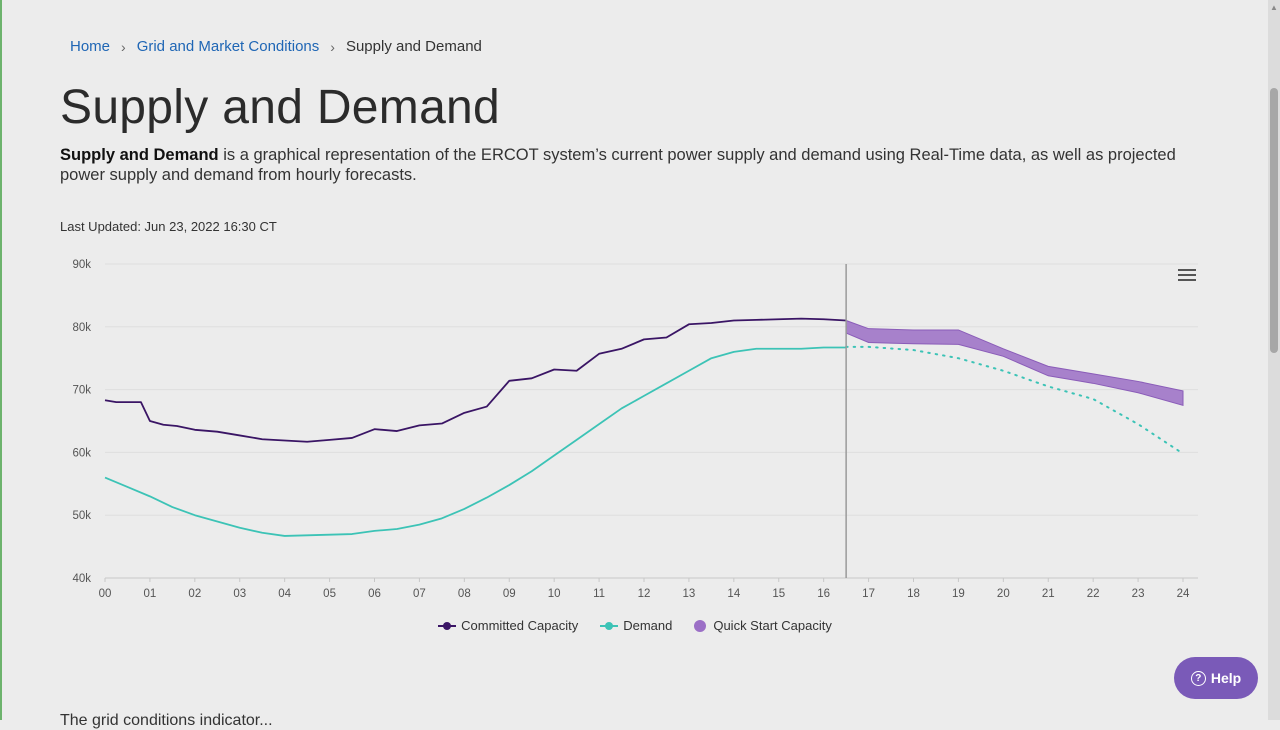 This screenshot has width=1280, height=730. I want to click on x-tick-label: 03, so click(239, 594).